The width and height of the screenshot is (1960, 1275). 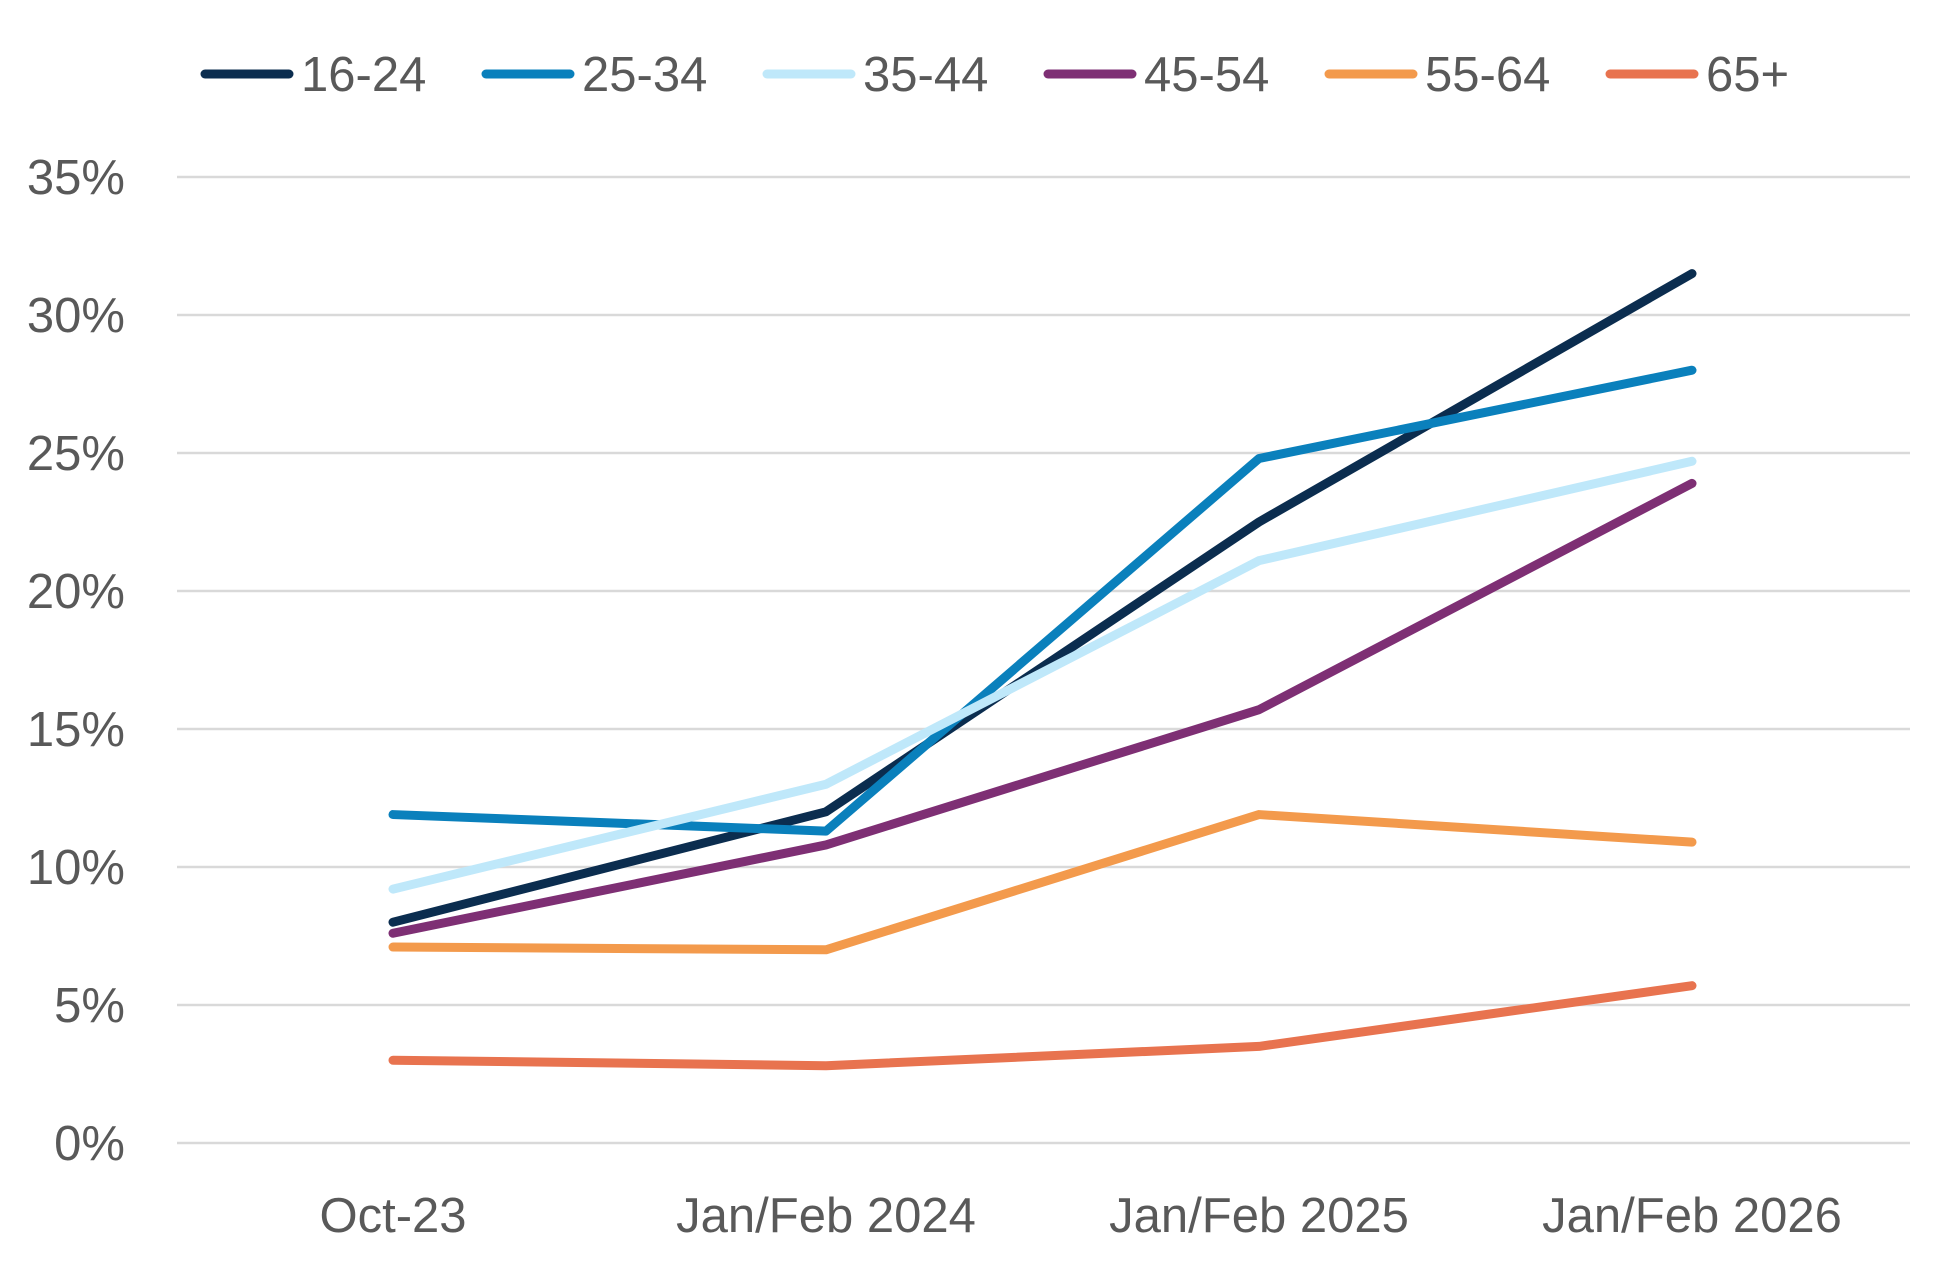 What do you see at coordinates (1042, 1026) in the screenshot?
I see `series-line-65+` at bounding box center [1042, 1026].